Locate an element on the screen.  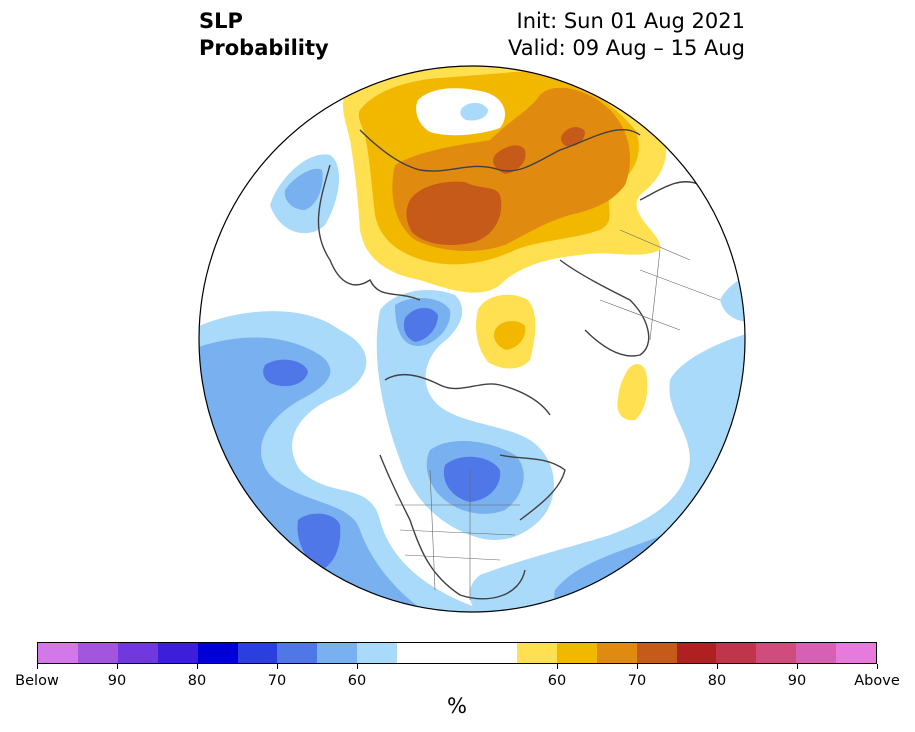
colorbar-tick-label: Above is located at coordinates (877, 681).